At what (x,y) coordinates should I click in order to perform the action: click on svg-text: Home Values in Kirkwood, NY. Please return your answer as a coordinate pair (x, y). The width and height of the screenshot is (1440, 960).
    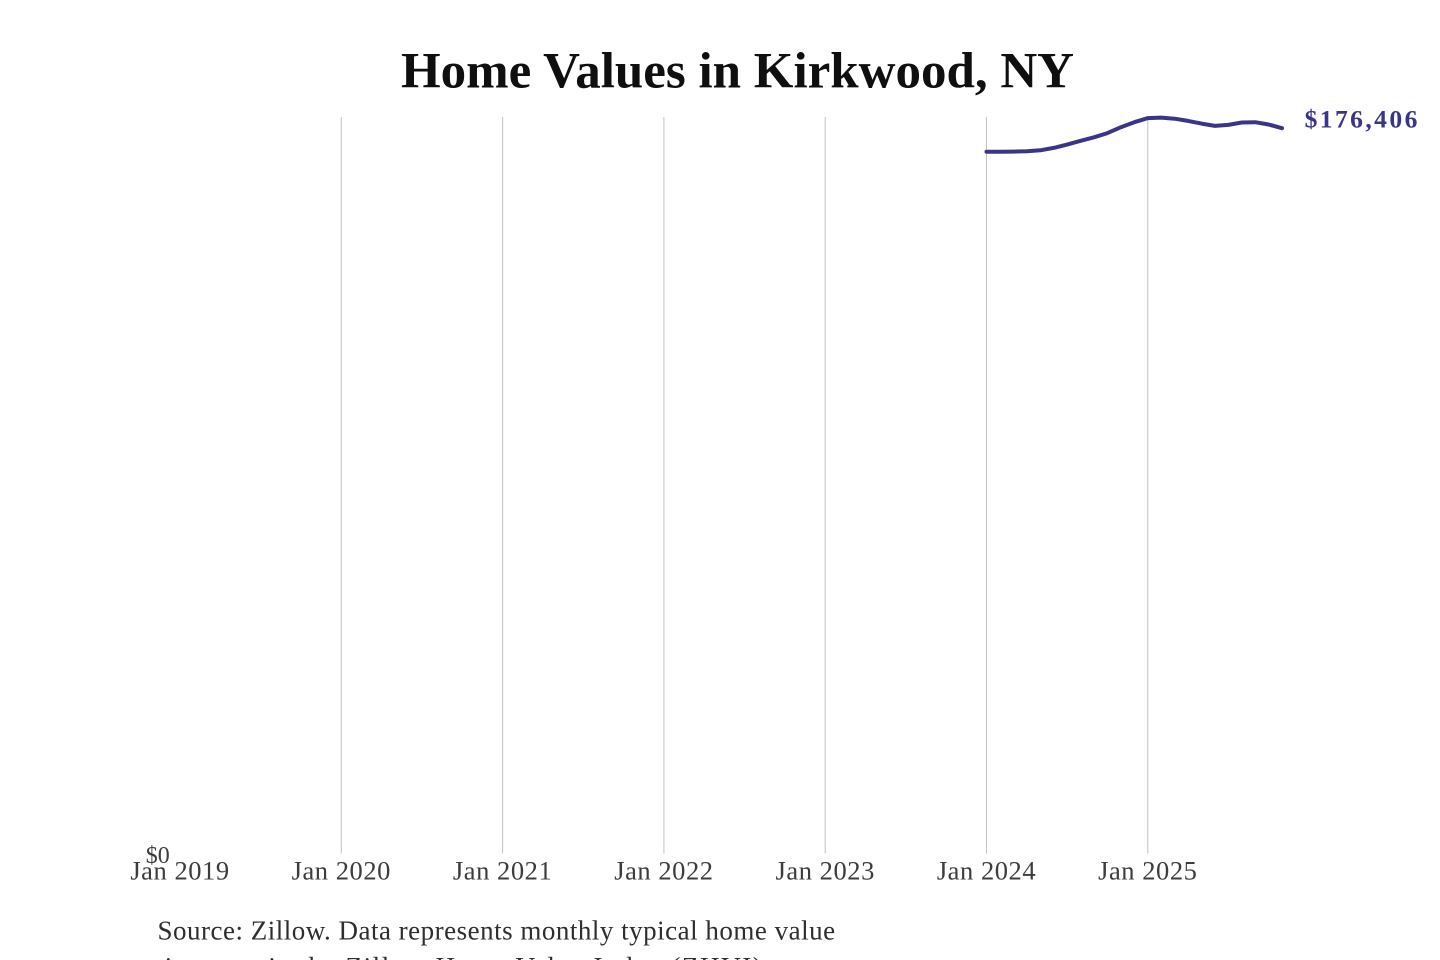
    Looking at the image, I should click on (737, 72).